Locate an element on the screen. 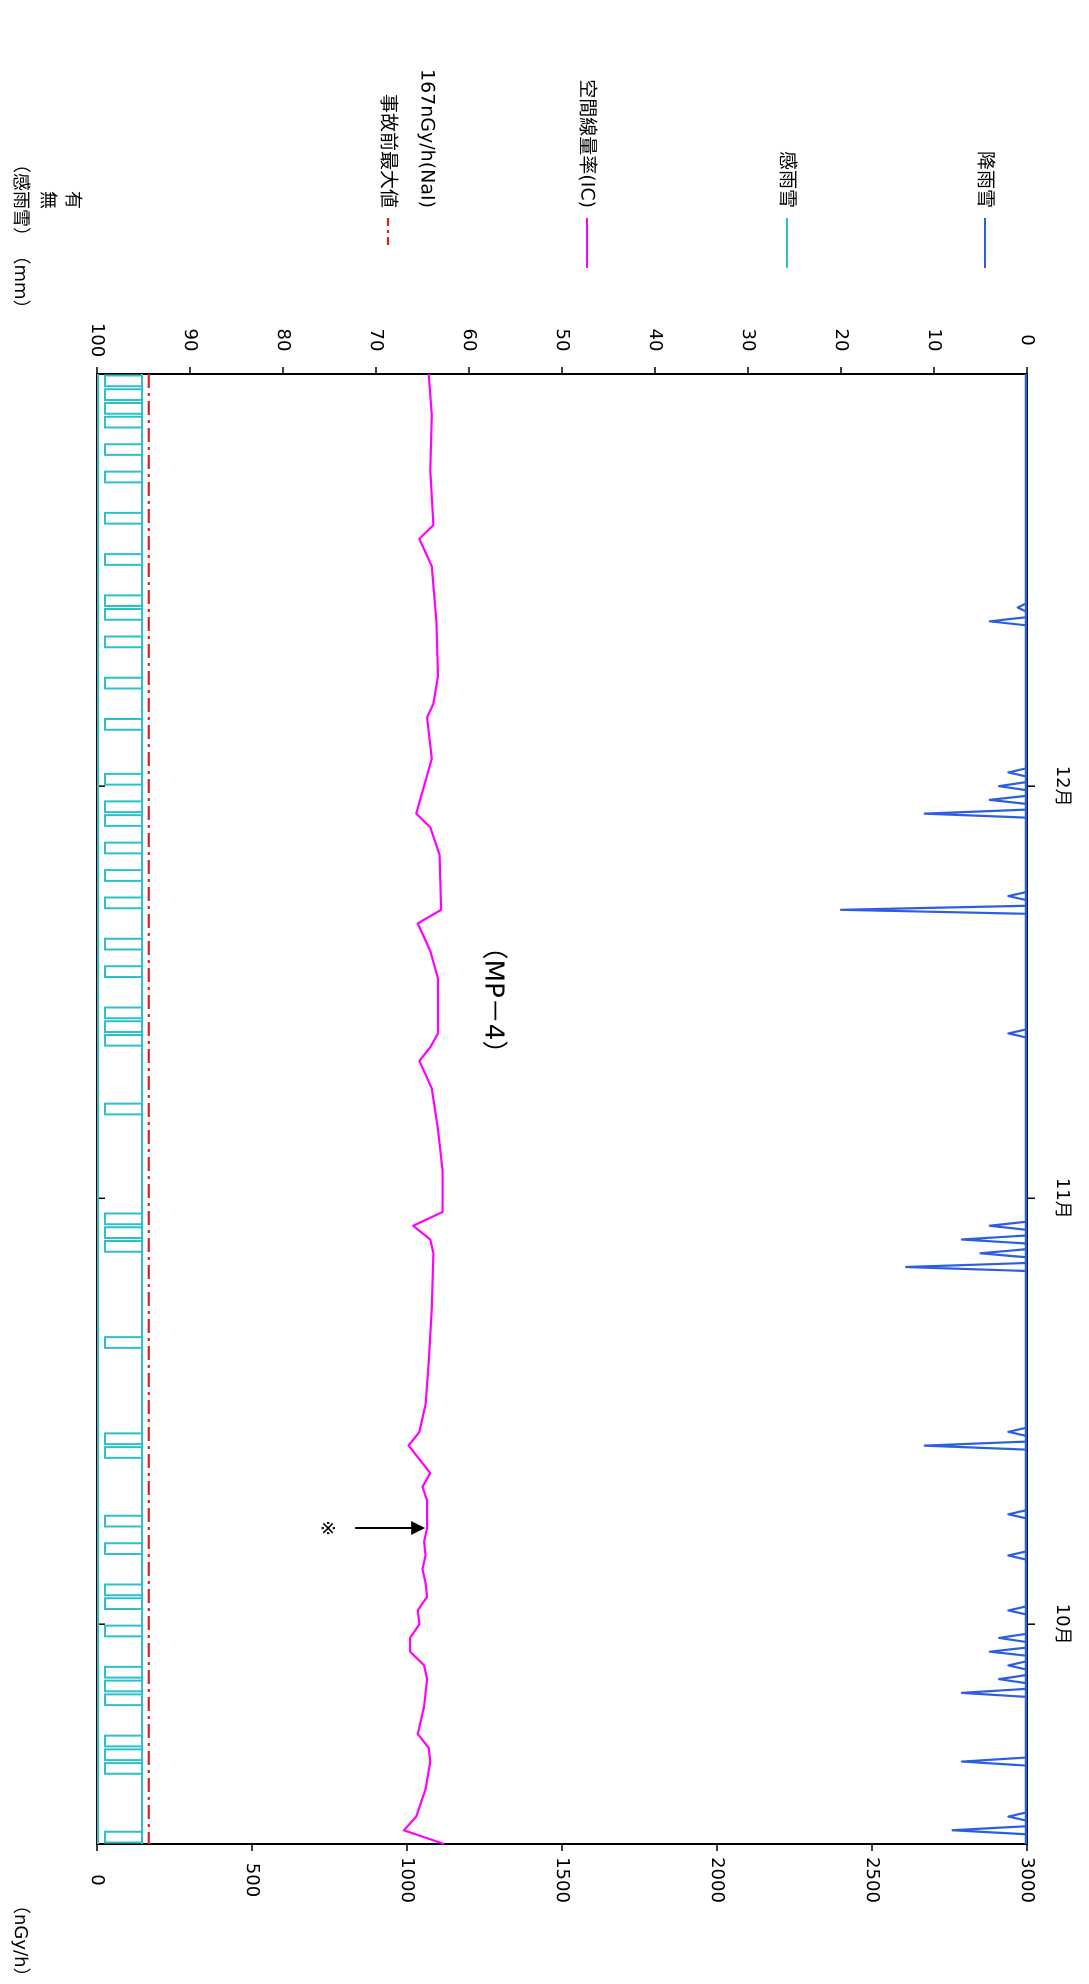 The height and width of the screenshot is (1984, 1089). dose-tick-label: 1500 is located at coordinates (562, 1880).